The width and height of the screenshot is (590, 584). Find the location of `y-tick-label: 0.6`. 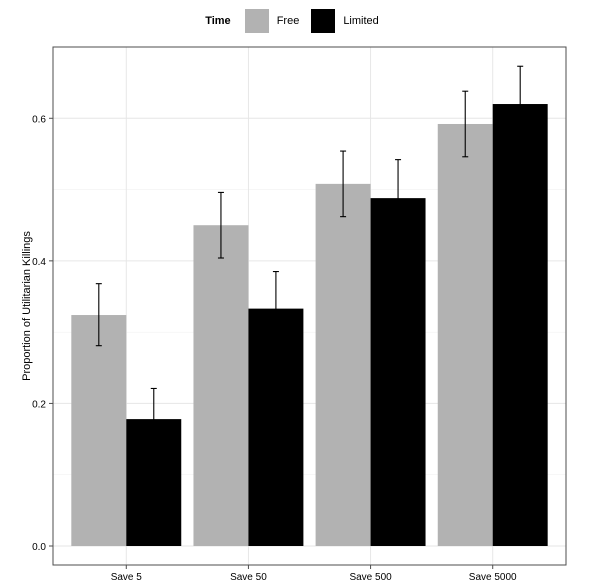

y-tick-label: 0.6 is located at coordinates (39, 119).